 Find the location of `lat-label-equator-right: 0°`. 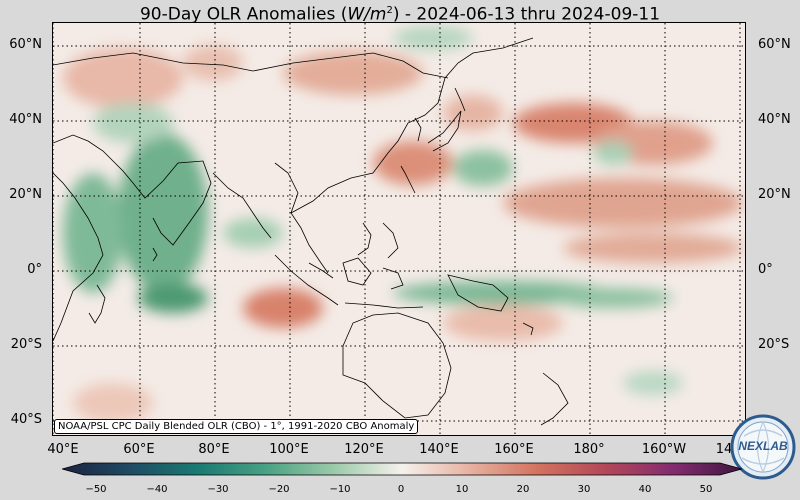

lat-label-equator-right: 0° is located at coordinates (765, 269).